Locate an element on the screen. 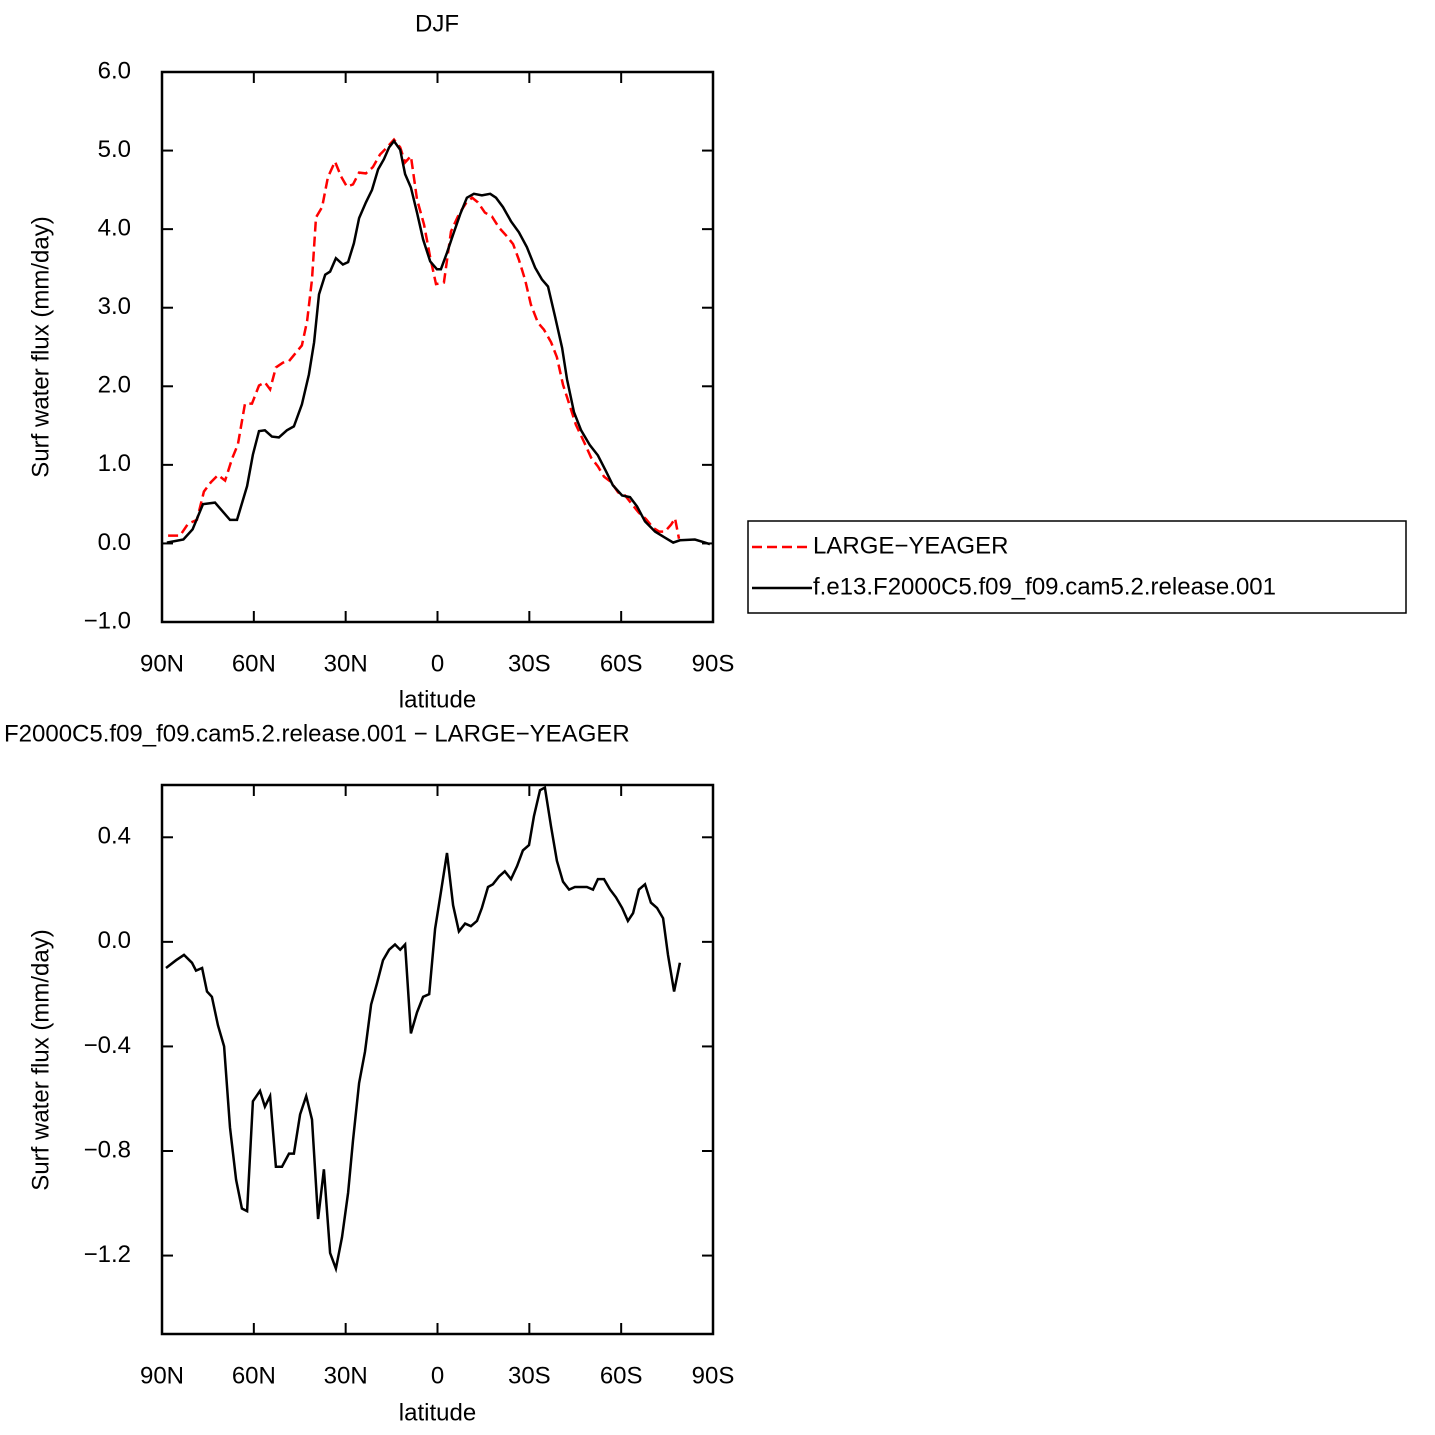  chart-title: DJF is located at coordinates (437, 23).